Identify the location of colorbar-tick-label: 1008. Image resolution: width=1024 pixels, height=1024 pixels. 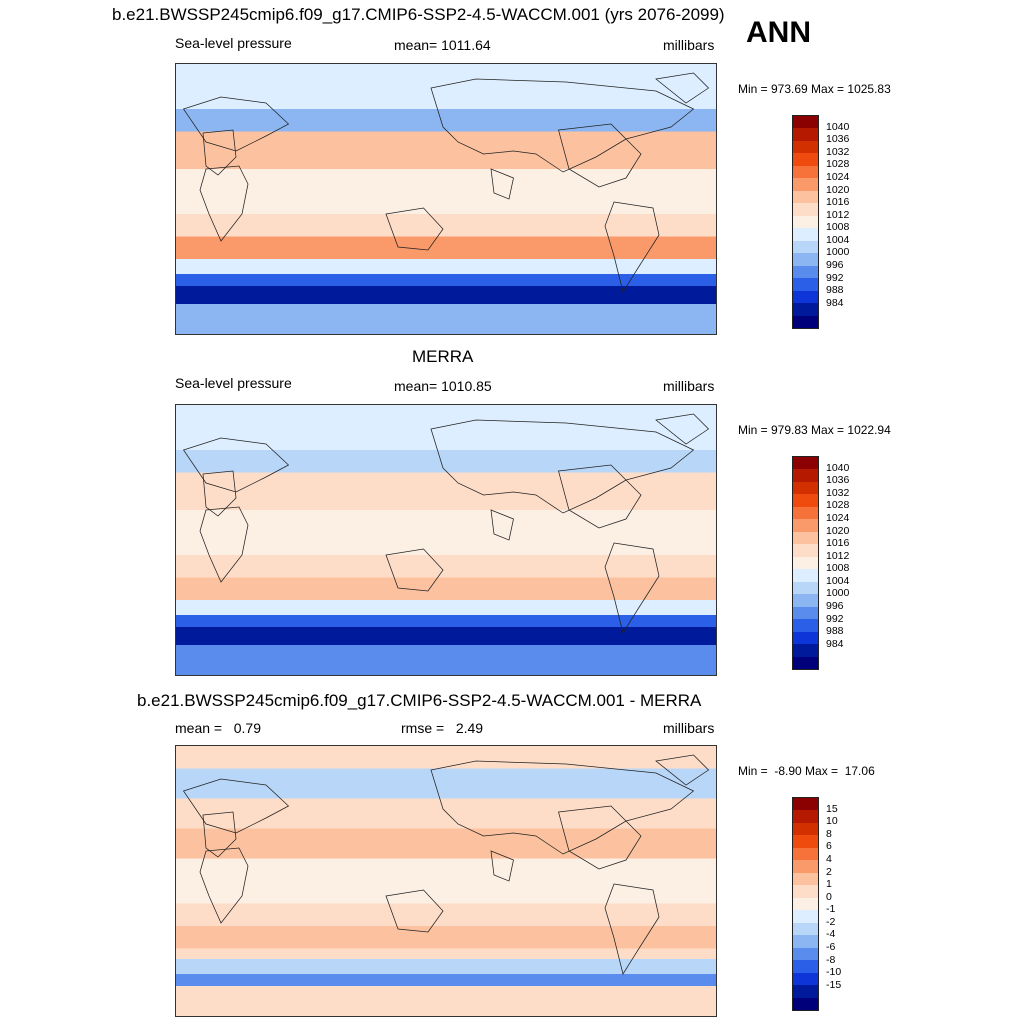
(838, 568).